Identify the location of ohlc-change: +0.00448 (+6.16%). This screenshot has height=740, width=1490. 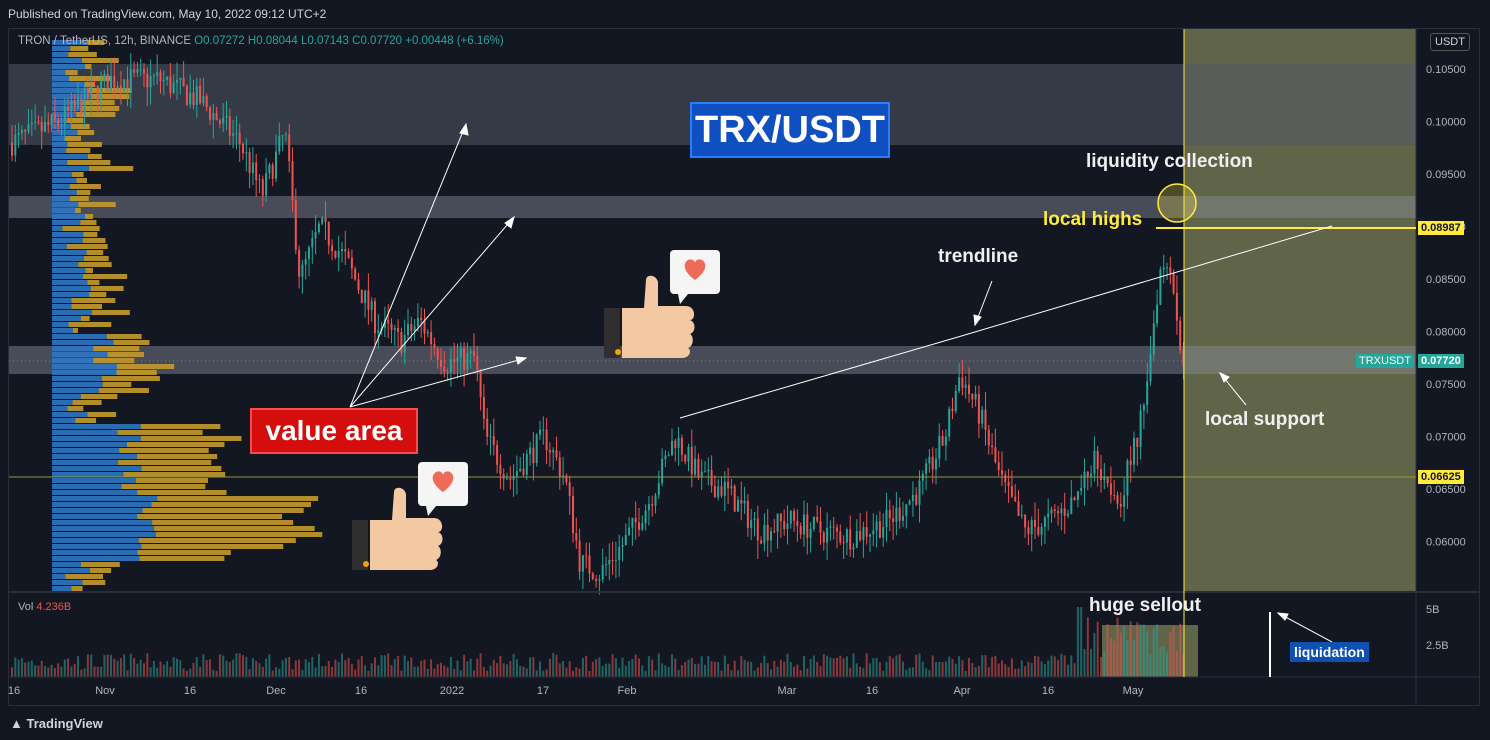
(454, 41).